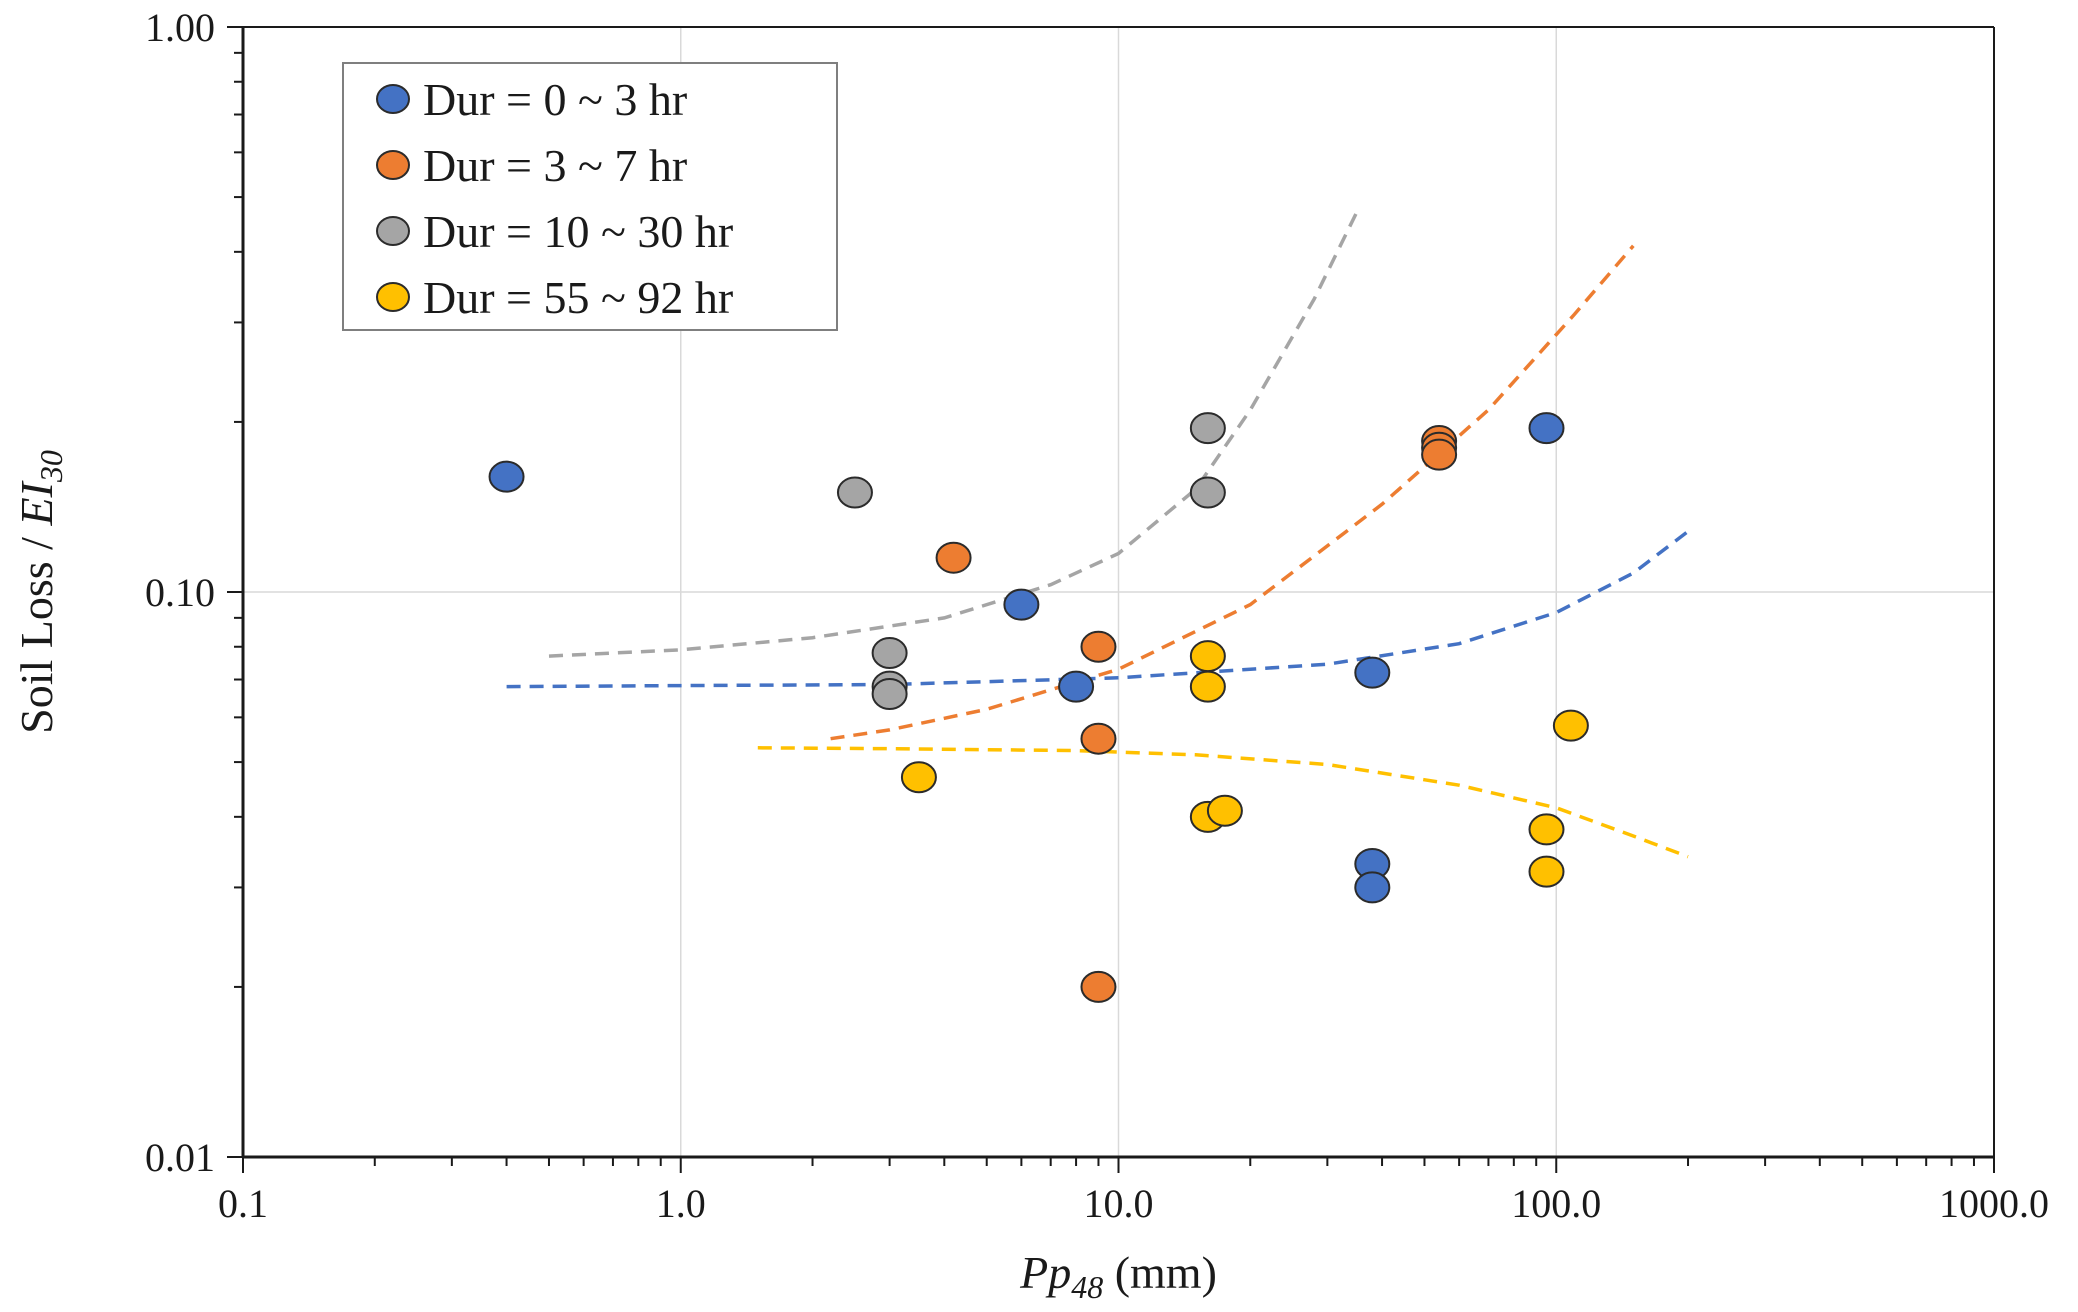 This screenshot has width=2078, height=1312. What do you see at coordinates (1556, 1203) in the screenshot?
I see `x-tick-label: 100.0` at bounding box center [1556, 1203].